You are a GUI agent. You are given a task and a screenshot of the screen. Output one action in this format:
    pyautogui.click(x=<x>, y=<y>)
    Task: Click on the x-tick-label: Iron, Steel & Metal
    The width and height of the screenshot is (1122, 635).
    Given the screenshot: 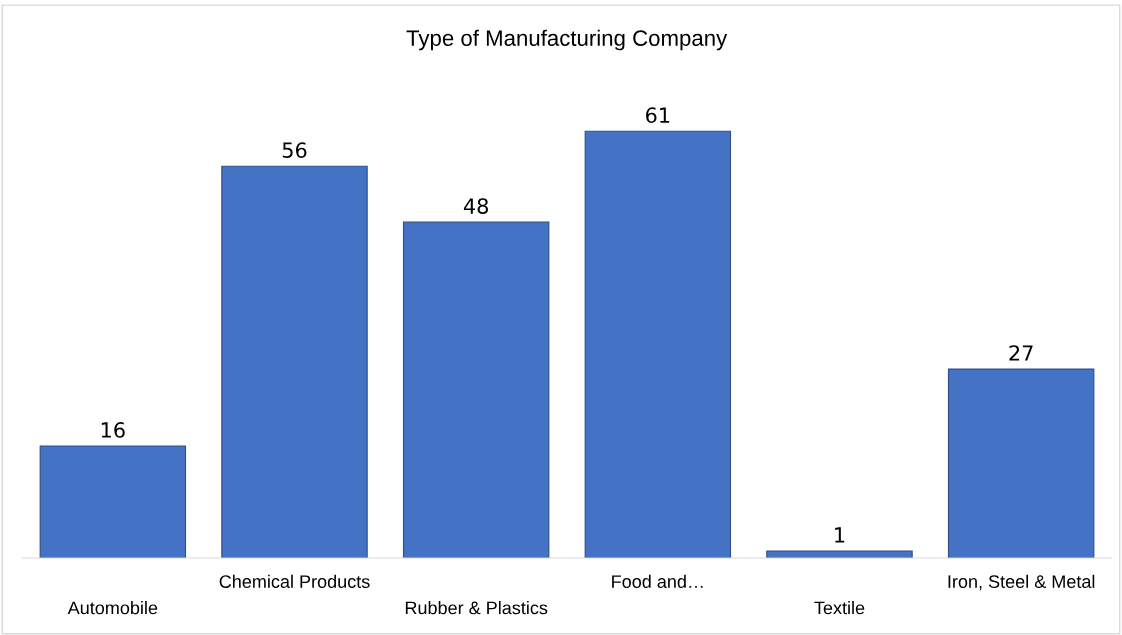 What is the action you would take?
    pyautogui.click(x=1021, y=582)
    